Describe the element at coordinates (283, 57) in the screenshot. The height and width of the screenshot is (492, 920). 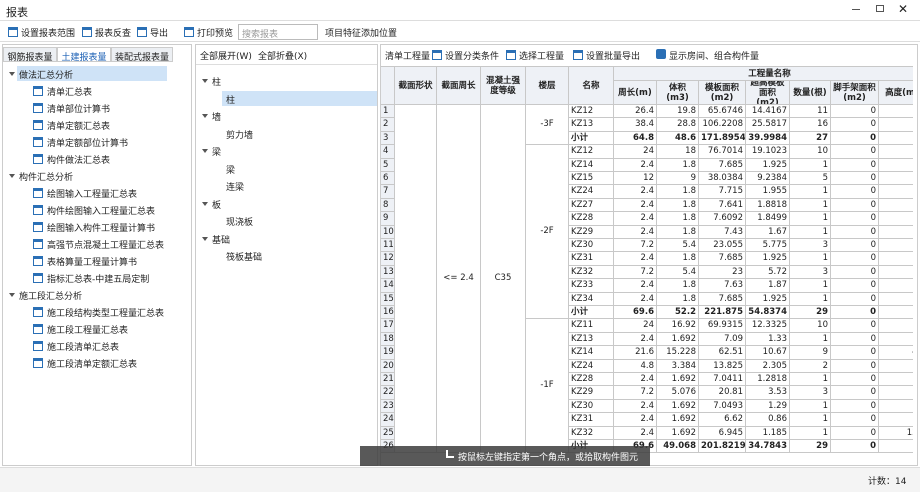
I see `tree-action: 全部折叠(X)` at that location.